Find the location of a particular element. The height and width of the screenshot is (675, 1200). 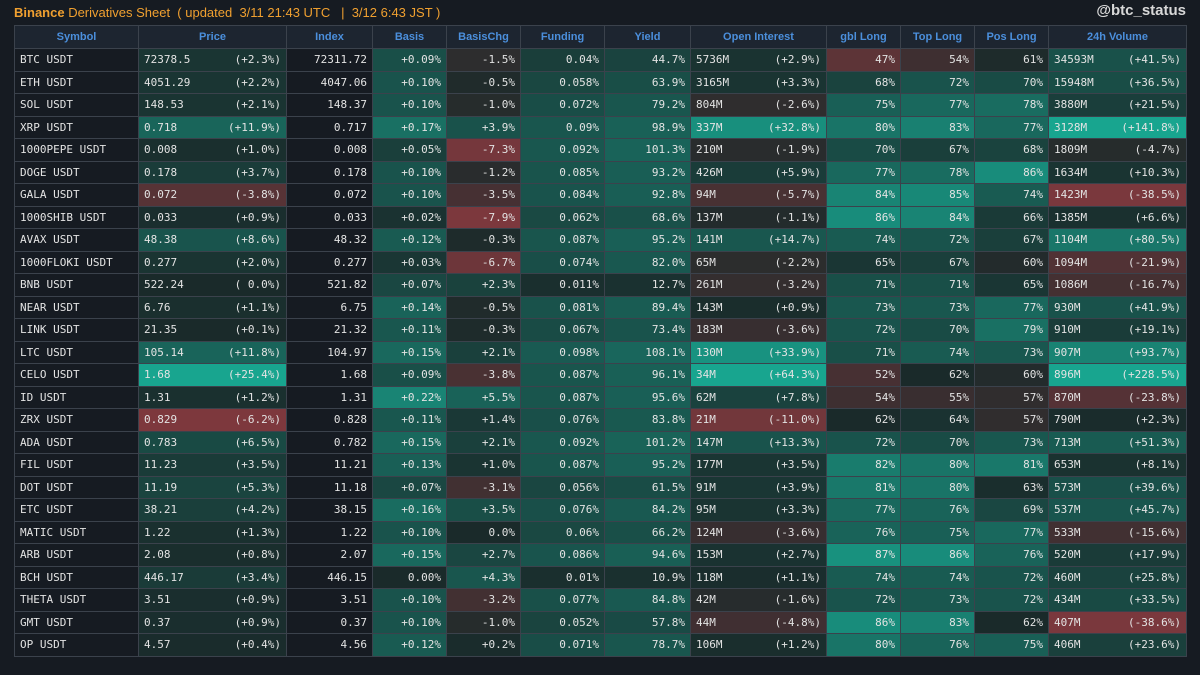

cell-basis: +0.13% is located at coordinates (409, 465).